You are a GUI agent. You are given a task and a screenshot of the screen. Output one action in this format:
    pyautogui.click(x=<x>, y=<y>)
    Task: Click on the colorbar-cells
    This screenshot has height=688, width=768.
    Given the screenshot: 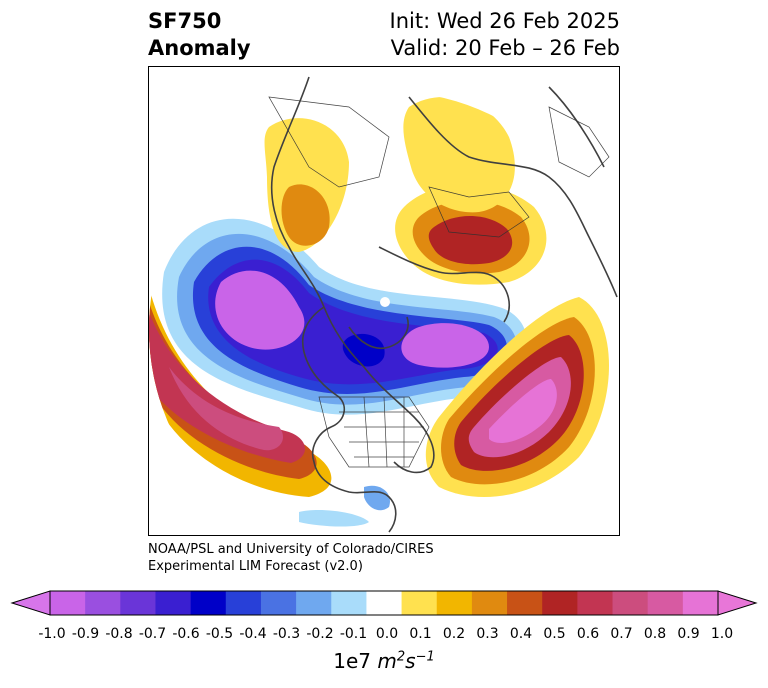 What is the action you would take?
    pyautogui.click(x=384, y=603)
    